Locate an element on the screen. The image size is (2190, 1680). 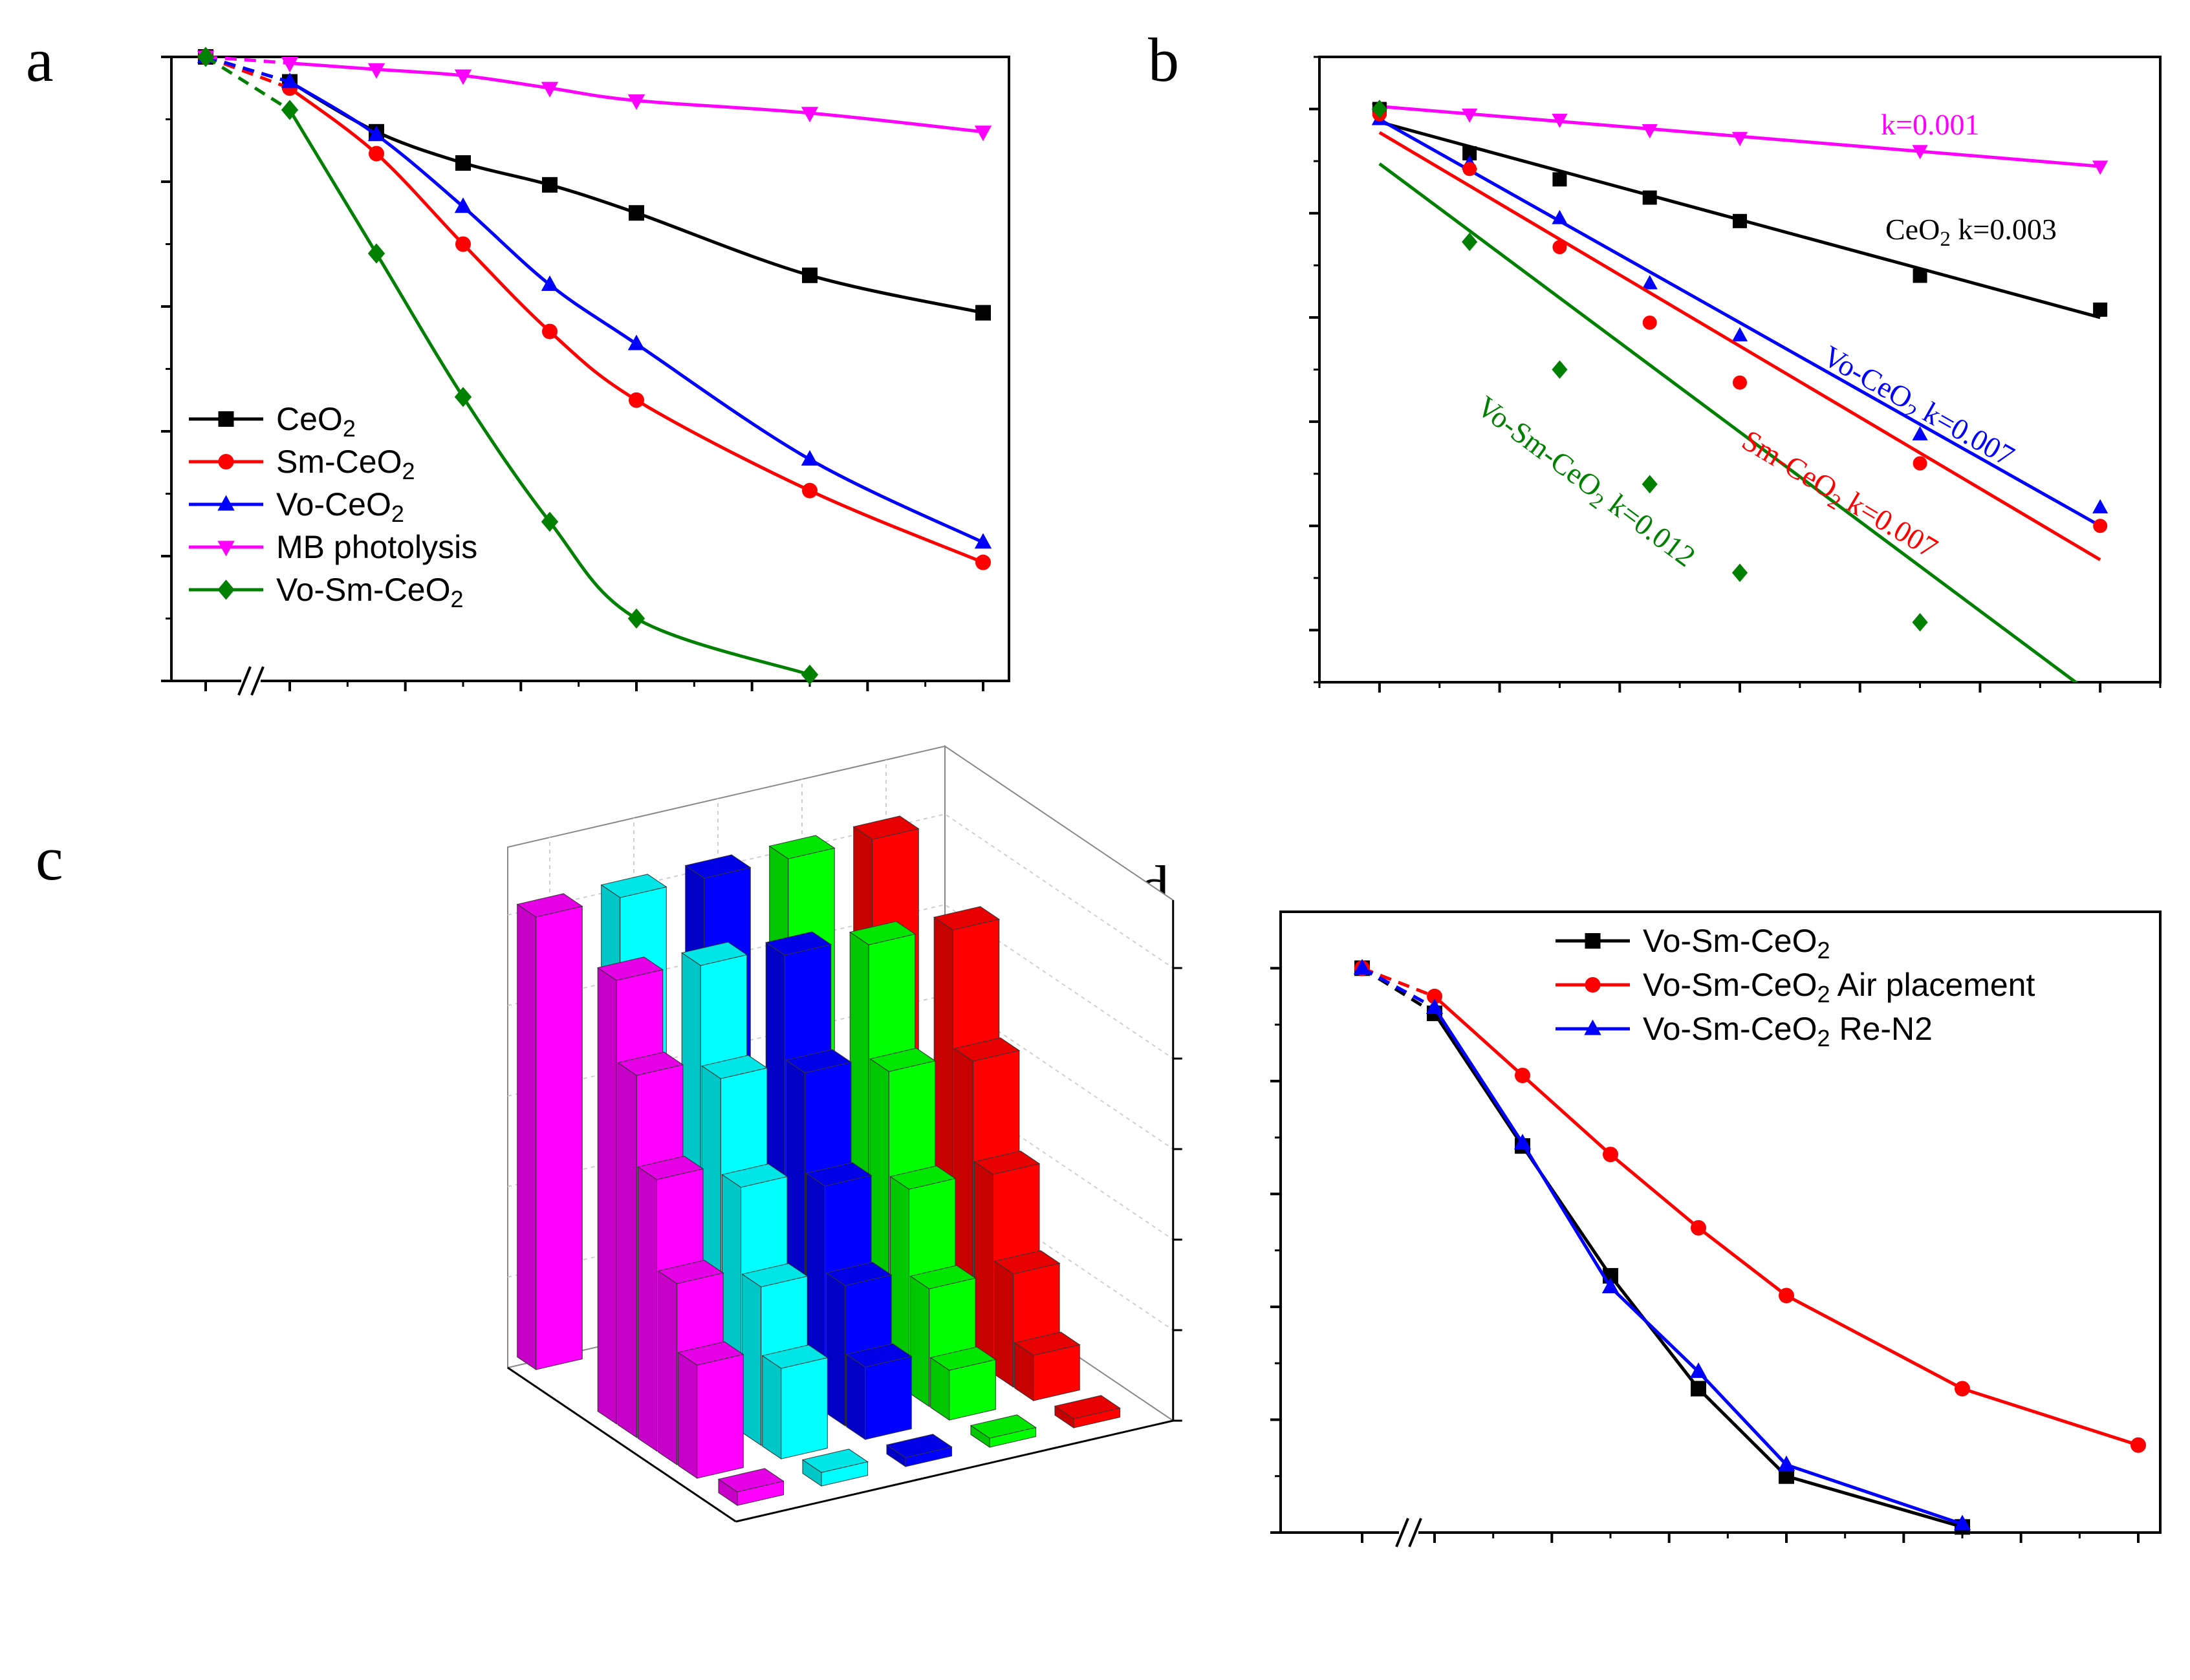
time-axis is located at coordinates (622, 1444).